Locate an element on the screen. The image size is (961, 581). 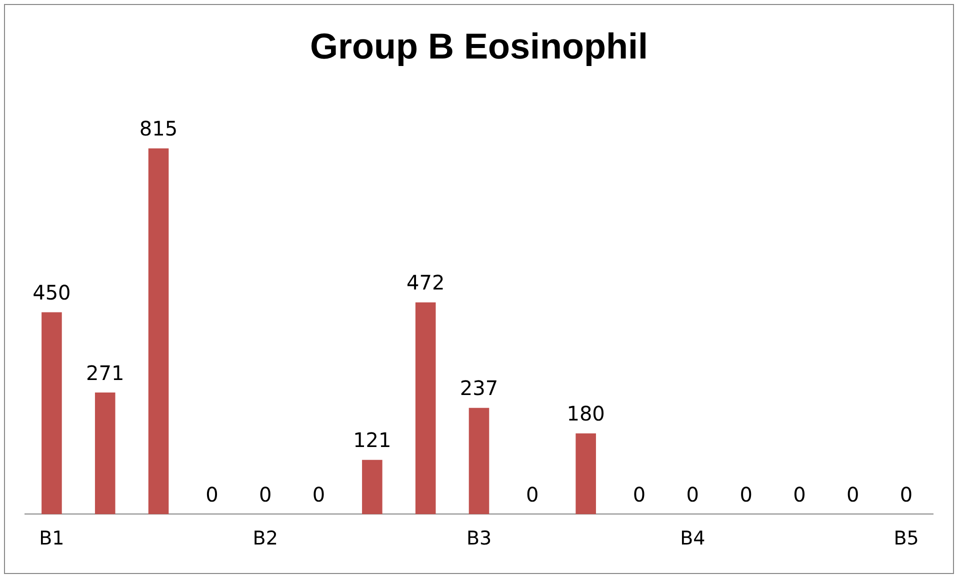
x-tick-label: B2 is located at coordinates (265, 539).